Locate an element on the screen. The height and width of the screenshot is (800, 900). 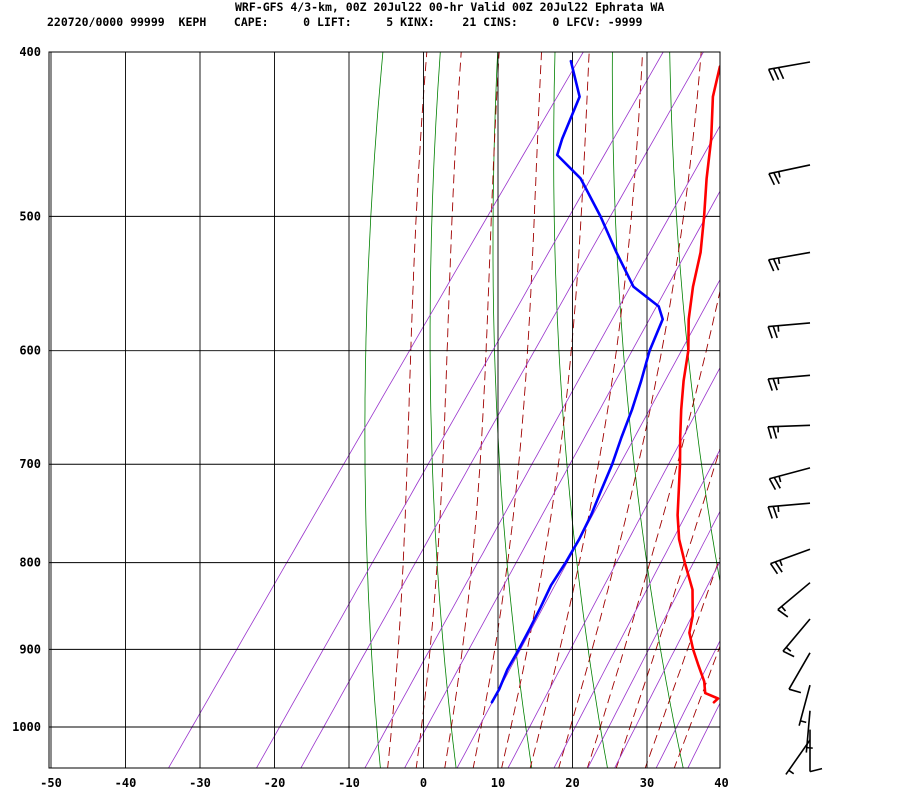
pressure-tick-label: 900 is located at coordinates (30, 649).